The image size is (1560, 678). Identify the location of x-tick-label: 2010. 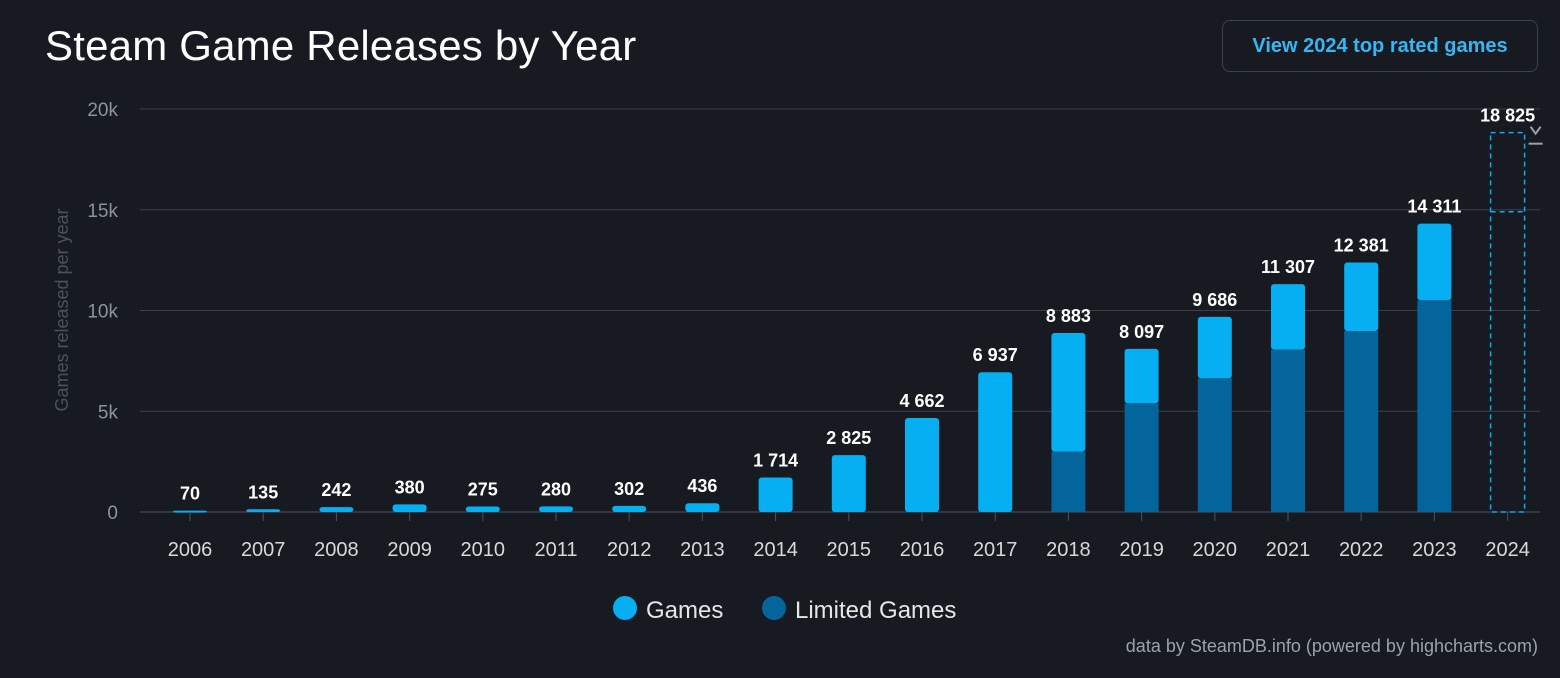
(483, 550).